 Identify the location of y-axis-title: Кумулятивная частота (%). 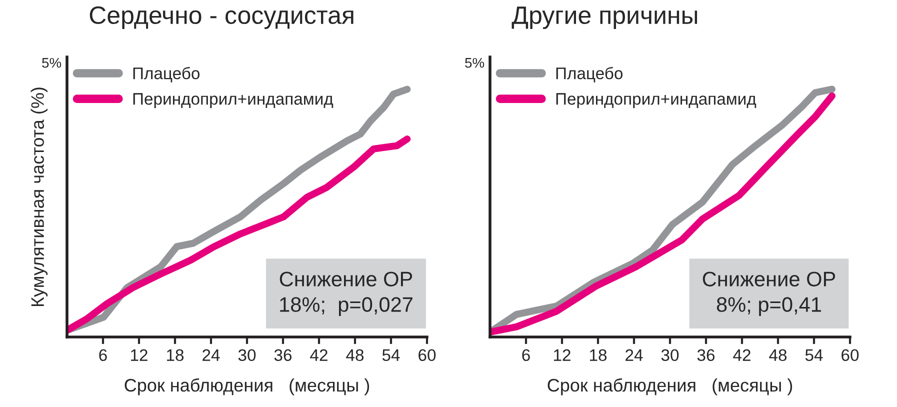
(39, 197).